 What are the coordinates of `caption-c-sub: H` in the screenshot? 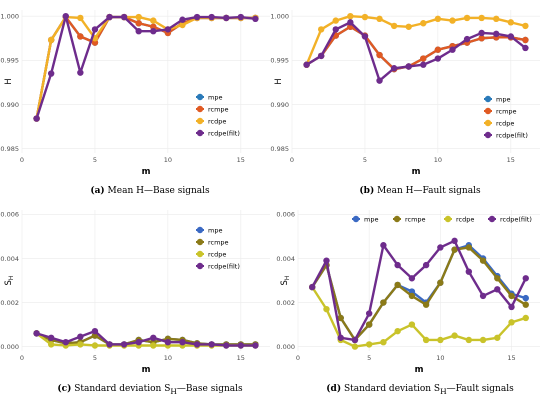 It's located at (173, 391).